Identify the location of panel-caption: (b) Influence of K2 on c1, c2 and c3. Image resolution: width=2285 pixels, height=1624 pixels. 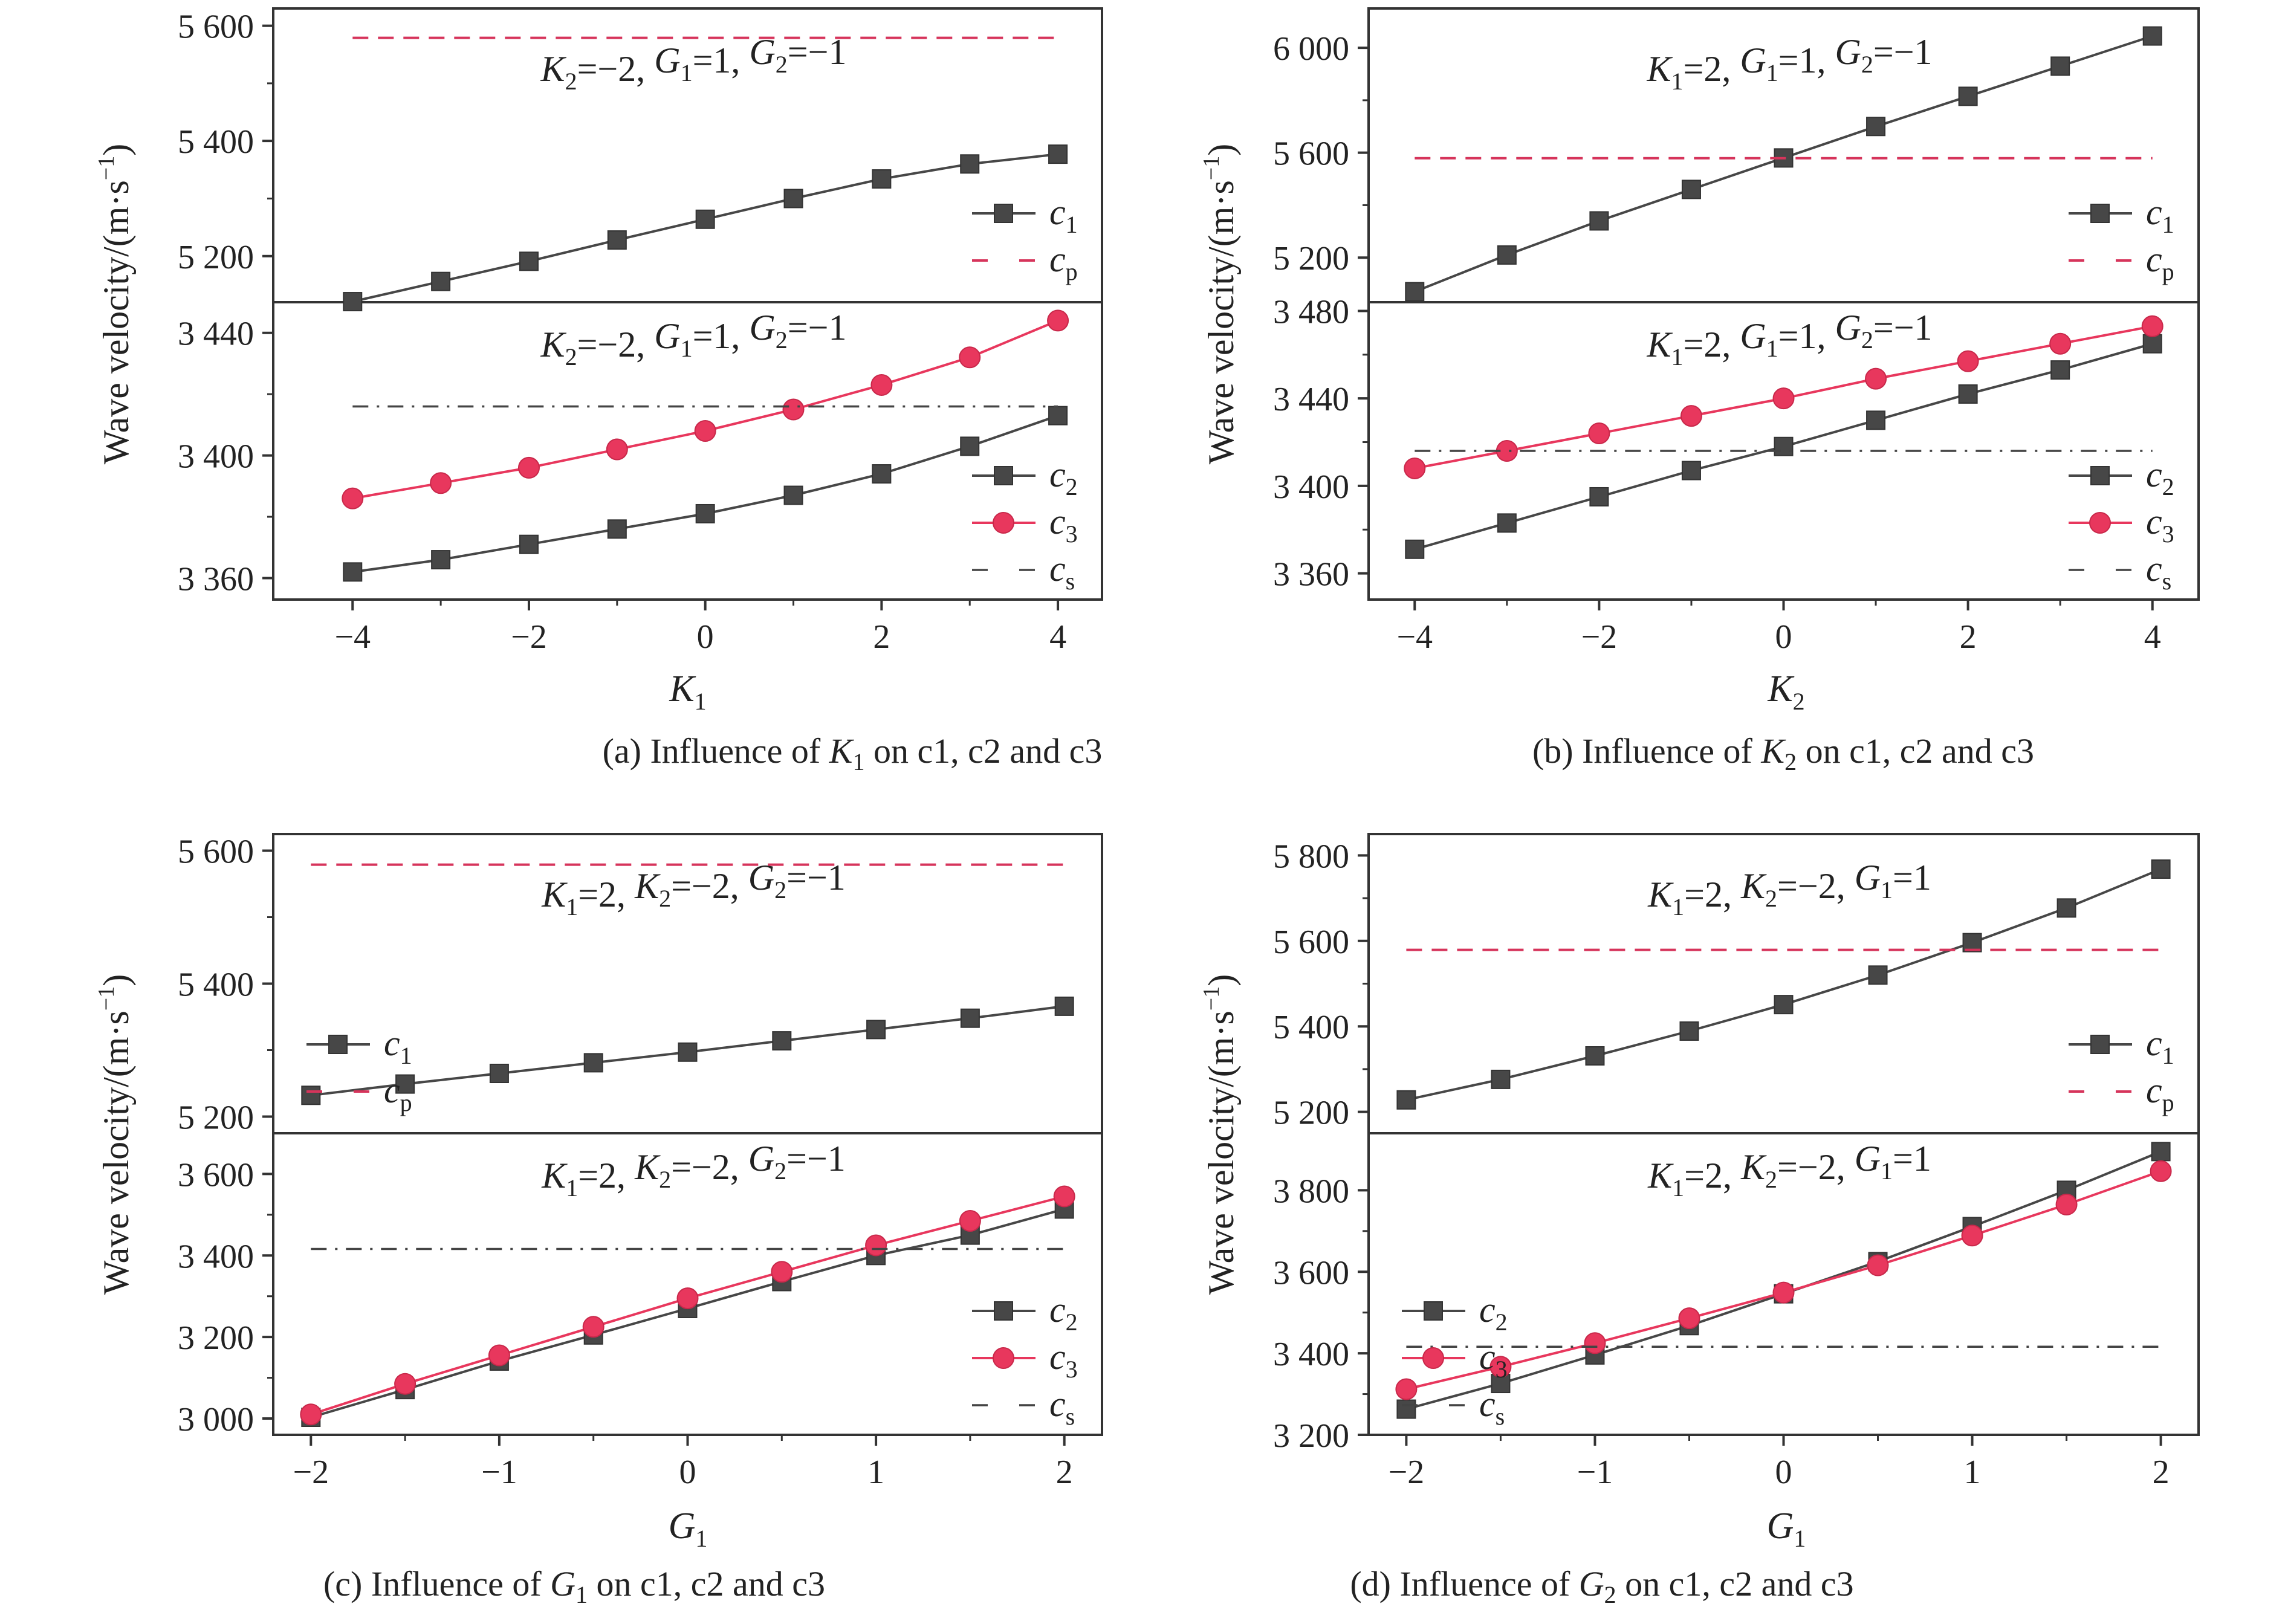
(1783, 753).